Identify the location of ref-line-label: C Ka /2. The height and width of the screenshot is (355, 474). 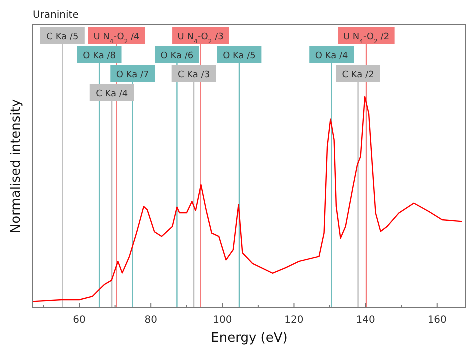
(358, 75).